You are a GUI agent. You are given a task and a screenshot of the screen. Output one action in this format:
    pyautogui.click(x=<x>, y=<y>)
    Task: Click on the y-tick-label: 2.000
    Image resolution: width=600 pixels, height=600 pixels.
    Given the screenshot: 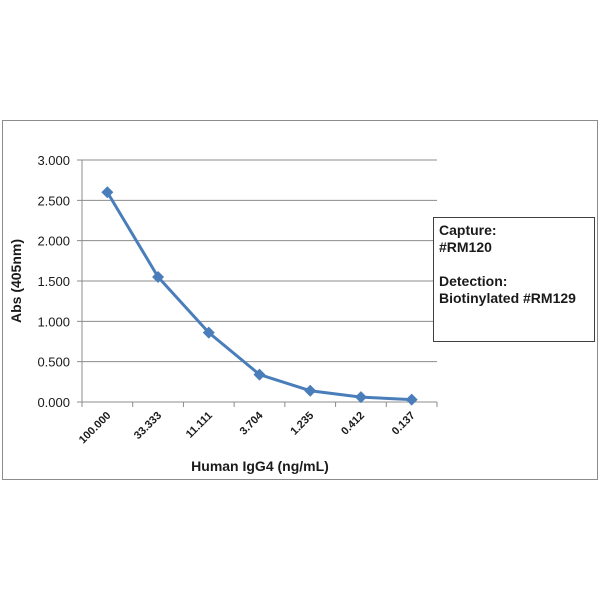 What is the action you would take?
    pyautogui.click(x=53, y=241)
    